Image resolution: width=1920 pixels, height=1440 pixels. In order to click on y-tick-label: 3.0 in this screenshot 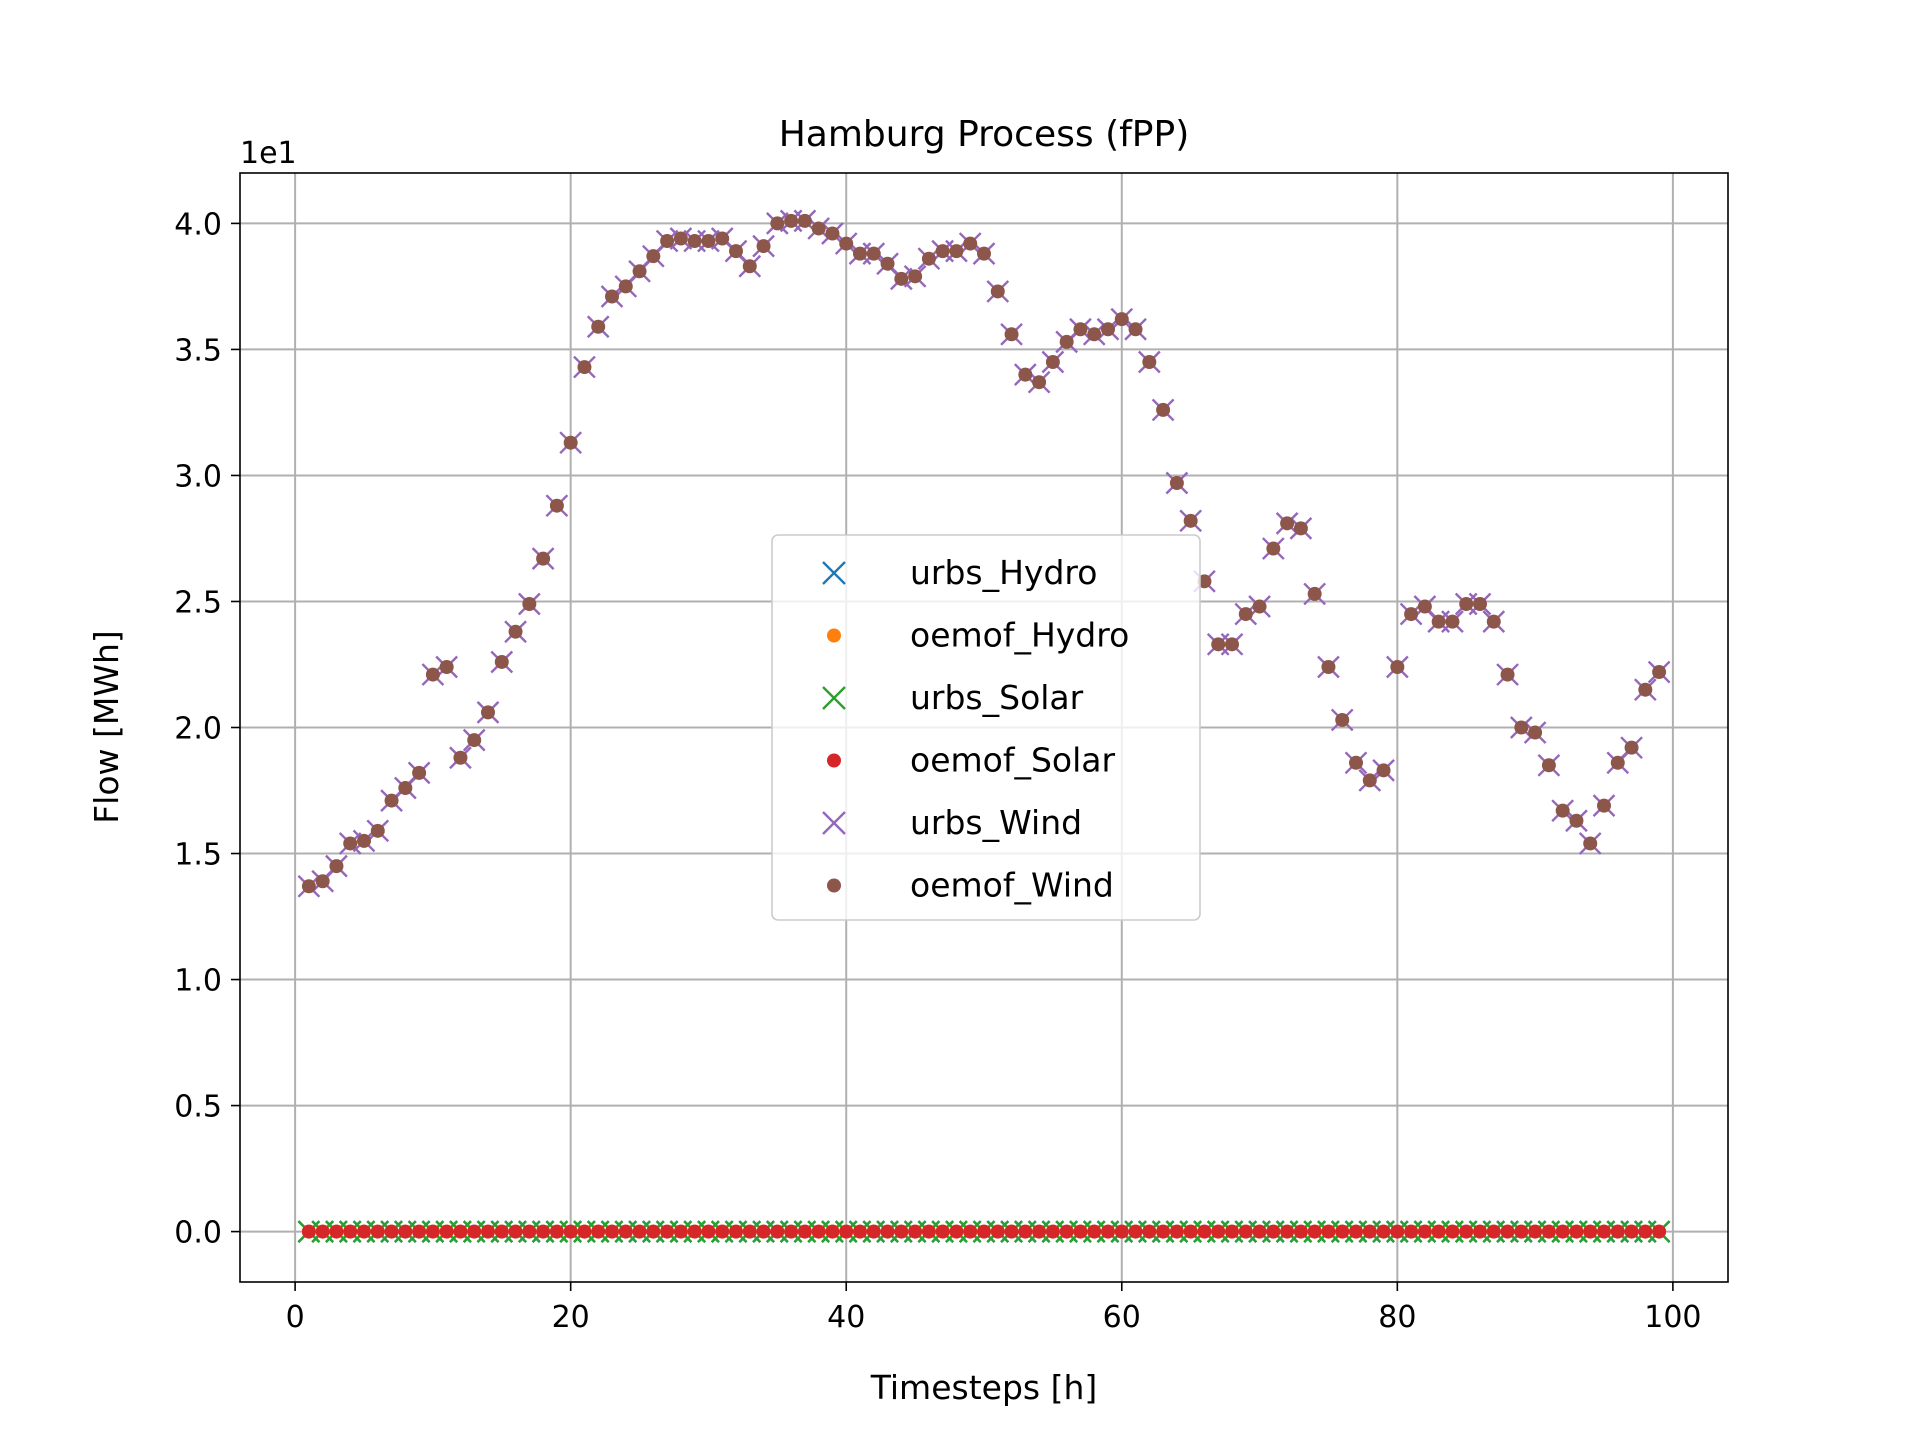, I will do `click(198, 476)`.